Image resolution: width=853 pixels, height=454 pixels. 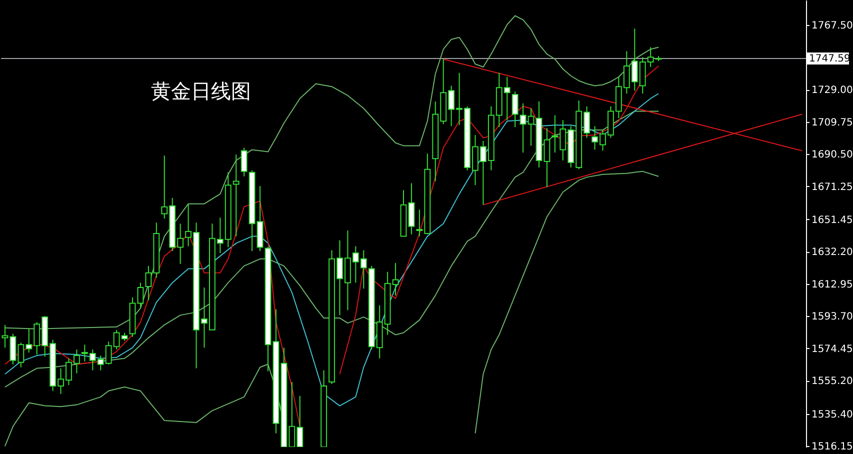 I want to click on y-tick-label: 1516.15, so click(x=832, y=447).